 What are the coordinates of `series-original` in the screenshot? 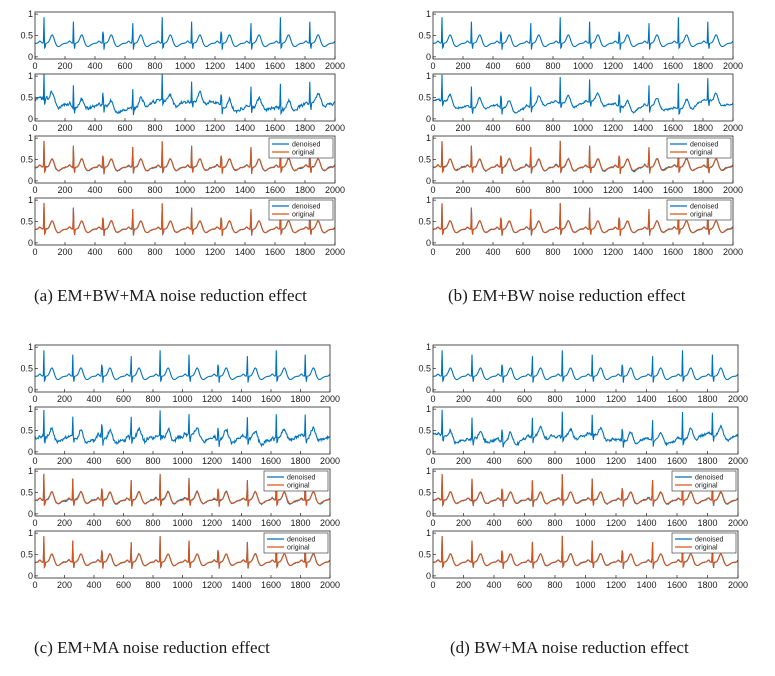 It's located at (585, 552).